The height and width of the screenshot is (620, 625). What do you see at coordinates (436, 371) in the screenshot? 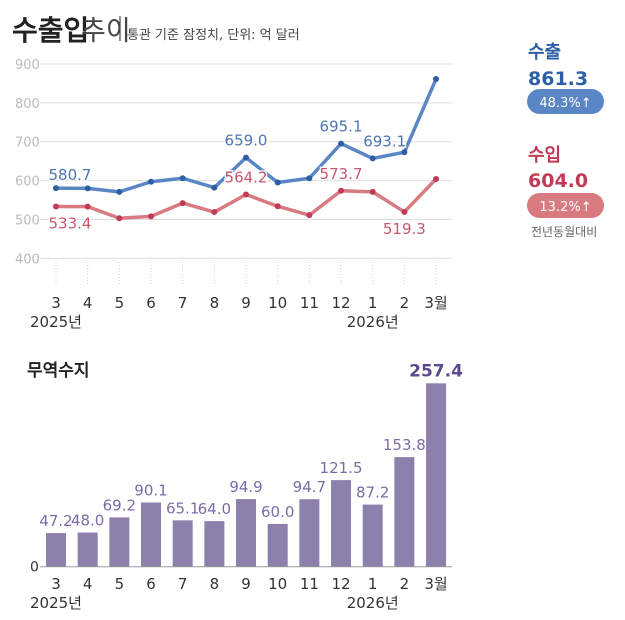
I see `bar-value-label: 257.4` at bounding box center [436, 371].